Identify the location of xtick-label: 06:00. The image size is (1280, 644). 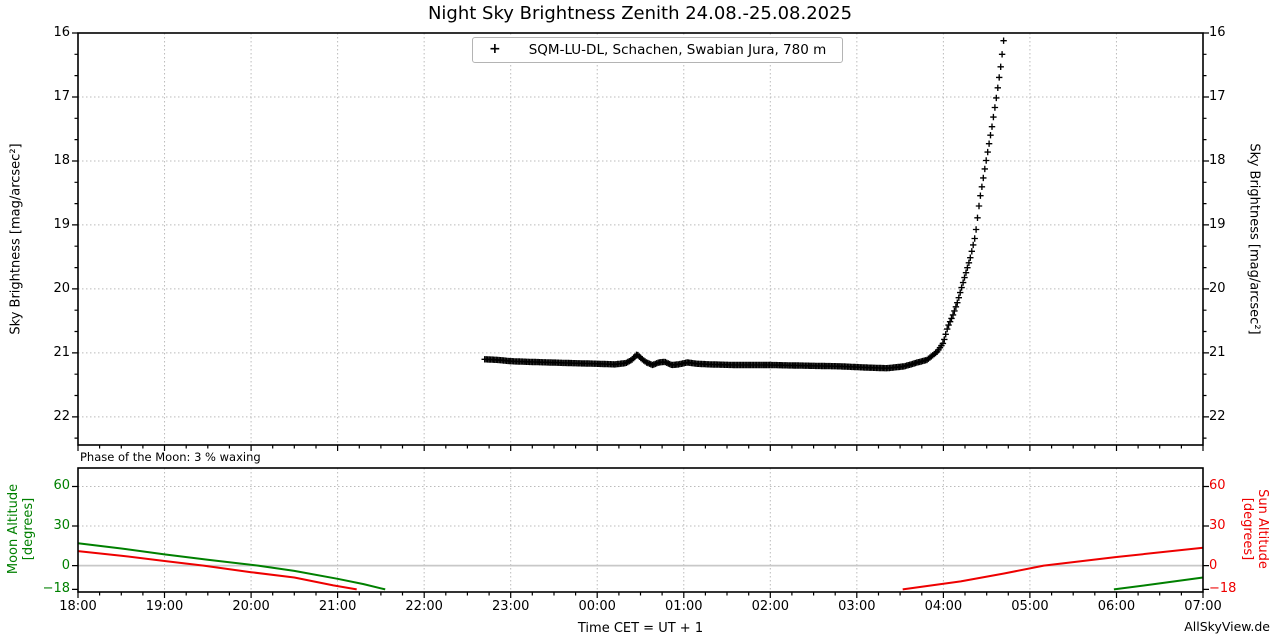
(1116, 606).